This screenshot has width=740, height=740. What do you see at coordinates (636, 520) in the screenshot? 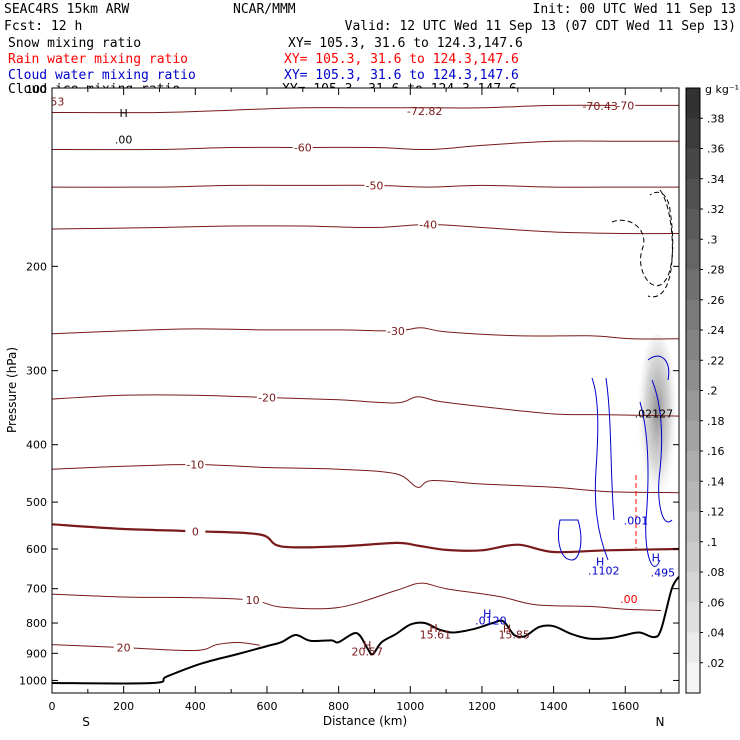
I see `annotation-label: .001` at bounding box center [636, 520].